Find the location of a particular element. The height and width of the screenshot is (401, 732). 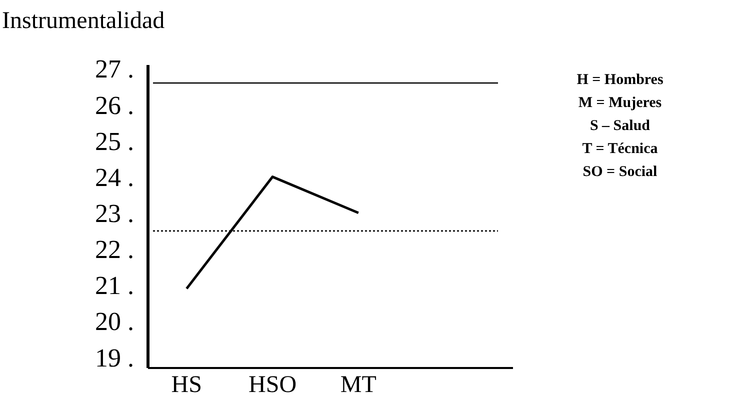

text: T = Técnica is located at coordinates (620, 149).